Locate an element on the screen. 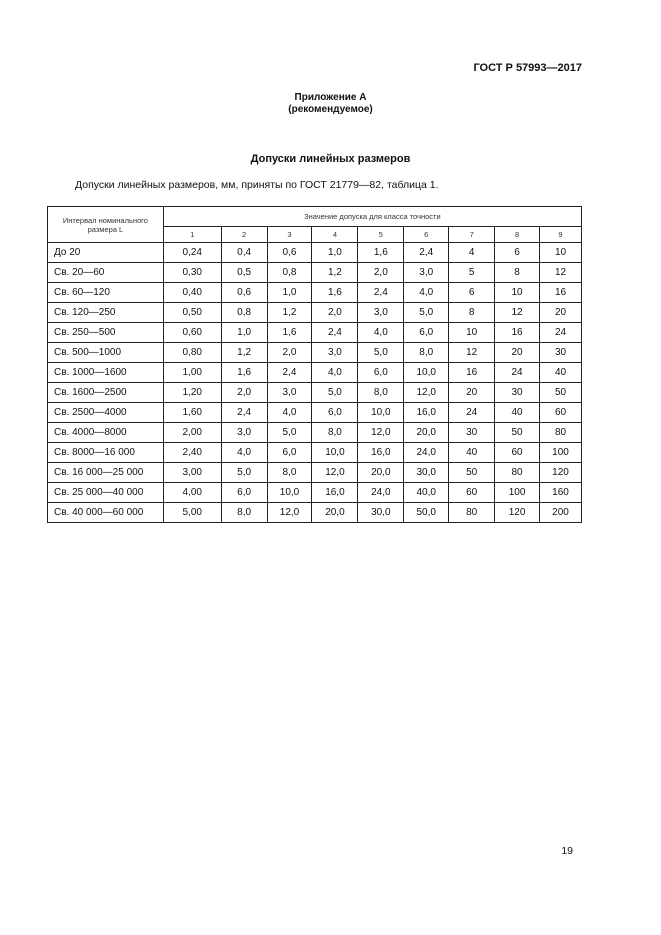 The width and height of the screenshot is (661, 935). tolerance-cell: 6 is located at coordinates (472, 292).